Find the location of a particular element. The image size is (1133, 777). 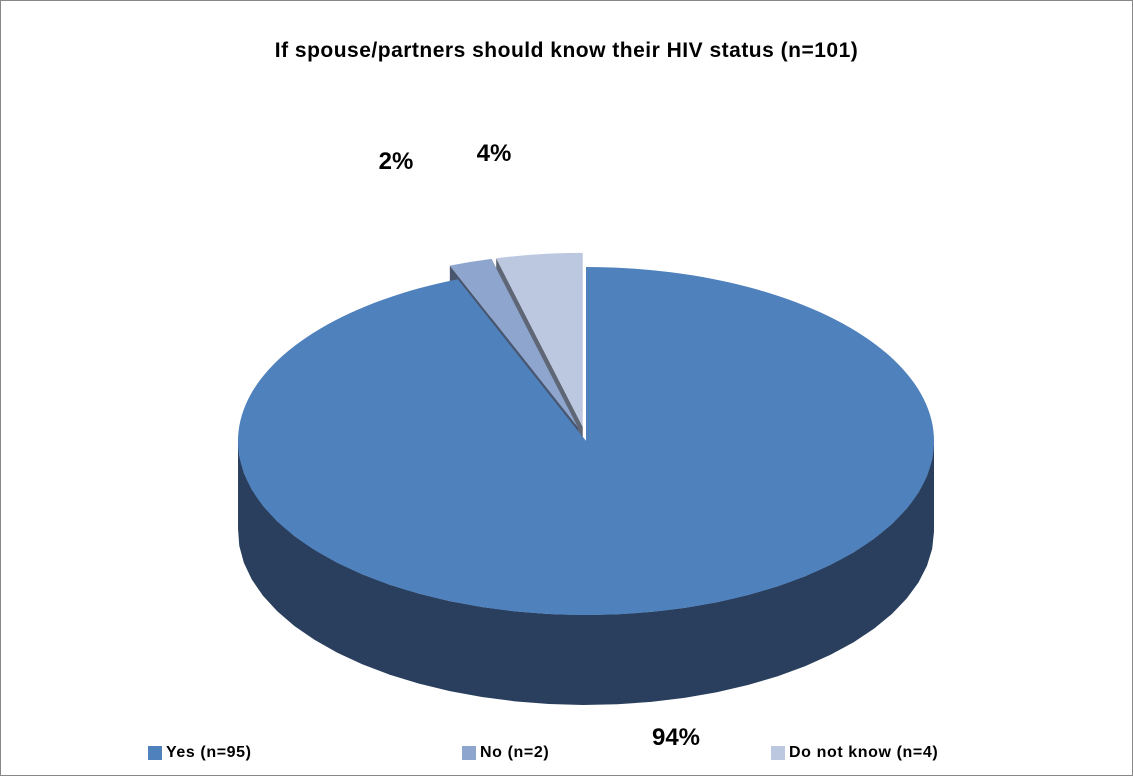

legend-item-do-not-know: Do not know (n=4) is located at coordinates (854, 753).